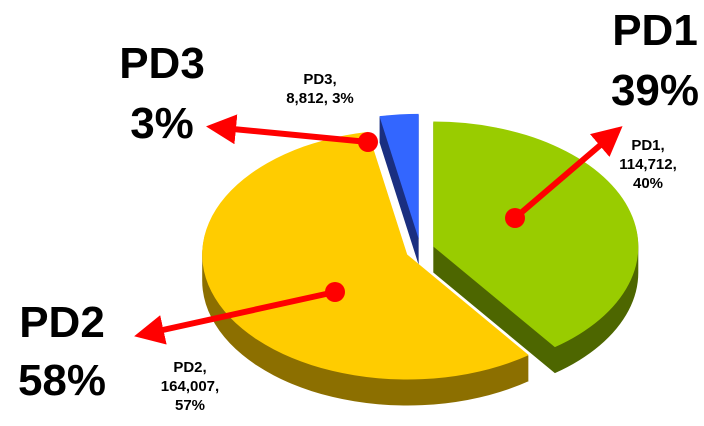 The height and width of the screenshot is (426, 704). What do you see at coordinates (655, 30) in the screenshot?
I see `annotation-label: PD1` at bounding box center [655, 30].